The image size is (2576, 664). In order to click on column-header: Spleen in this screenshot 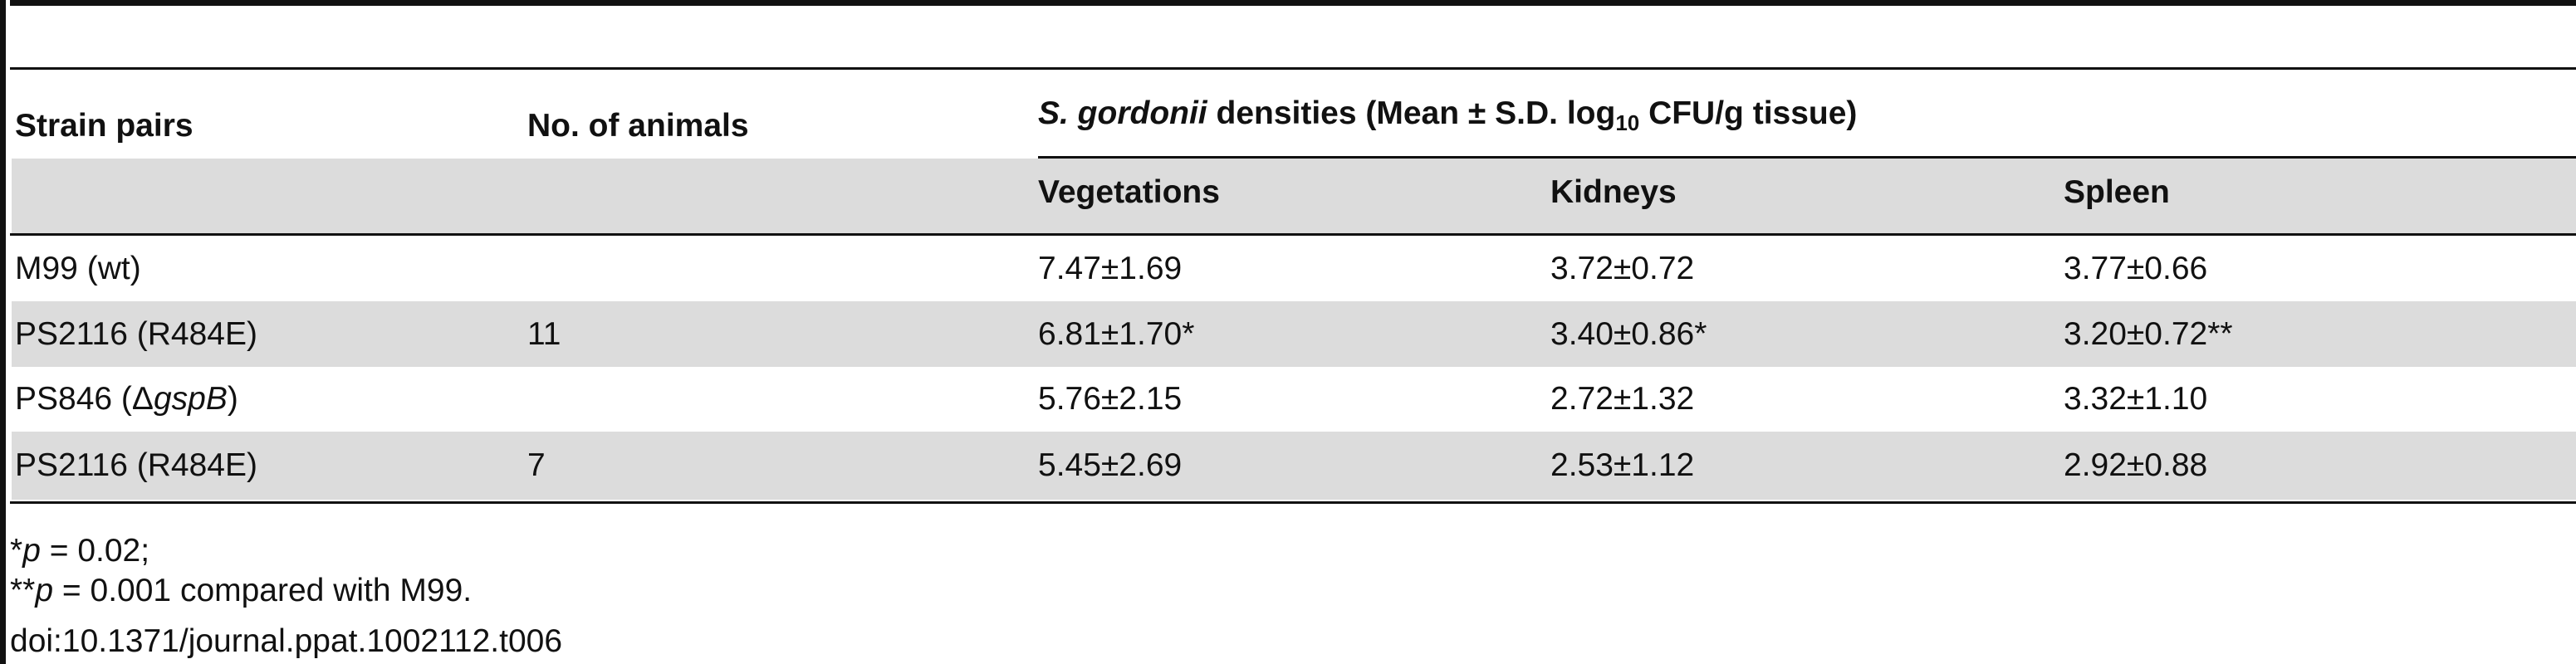, I will do `click(2117, 192)`.